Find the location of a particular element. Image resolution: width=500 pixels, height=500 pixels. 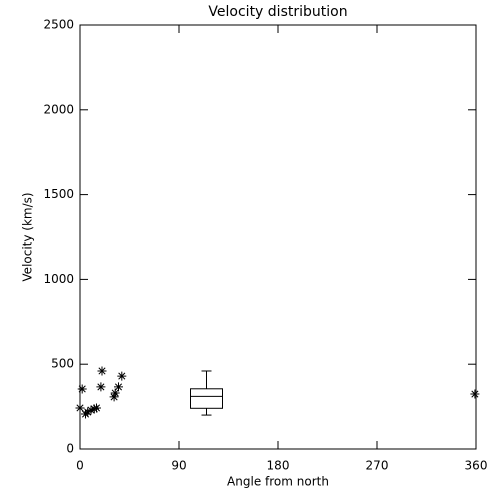

chart-title: Velocity distribution is located at coordinates (277, 12).